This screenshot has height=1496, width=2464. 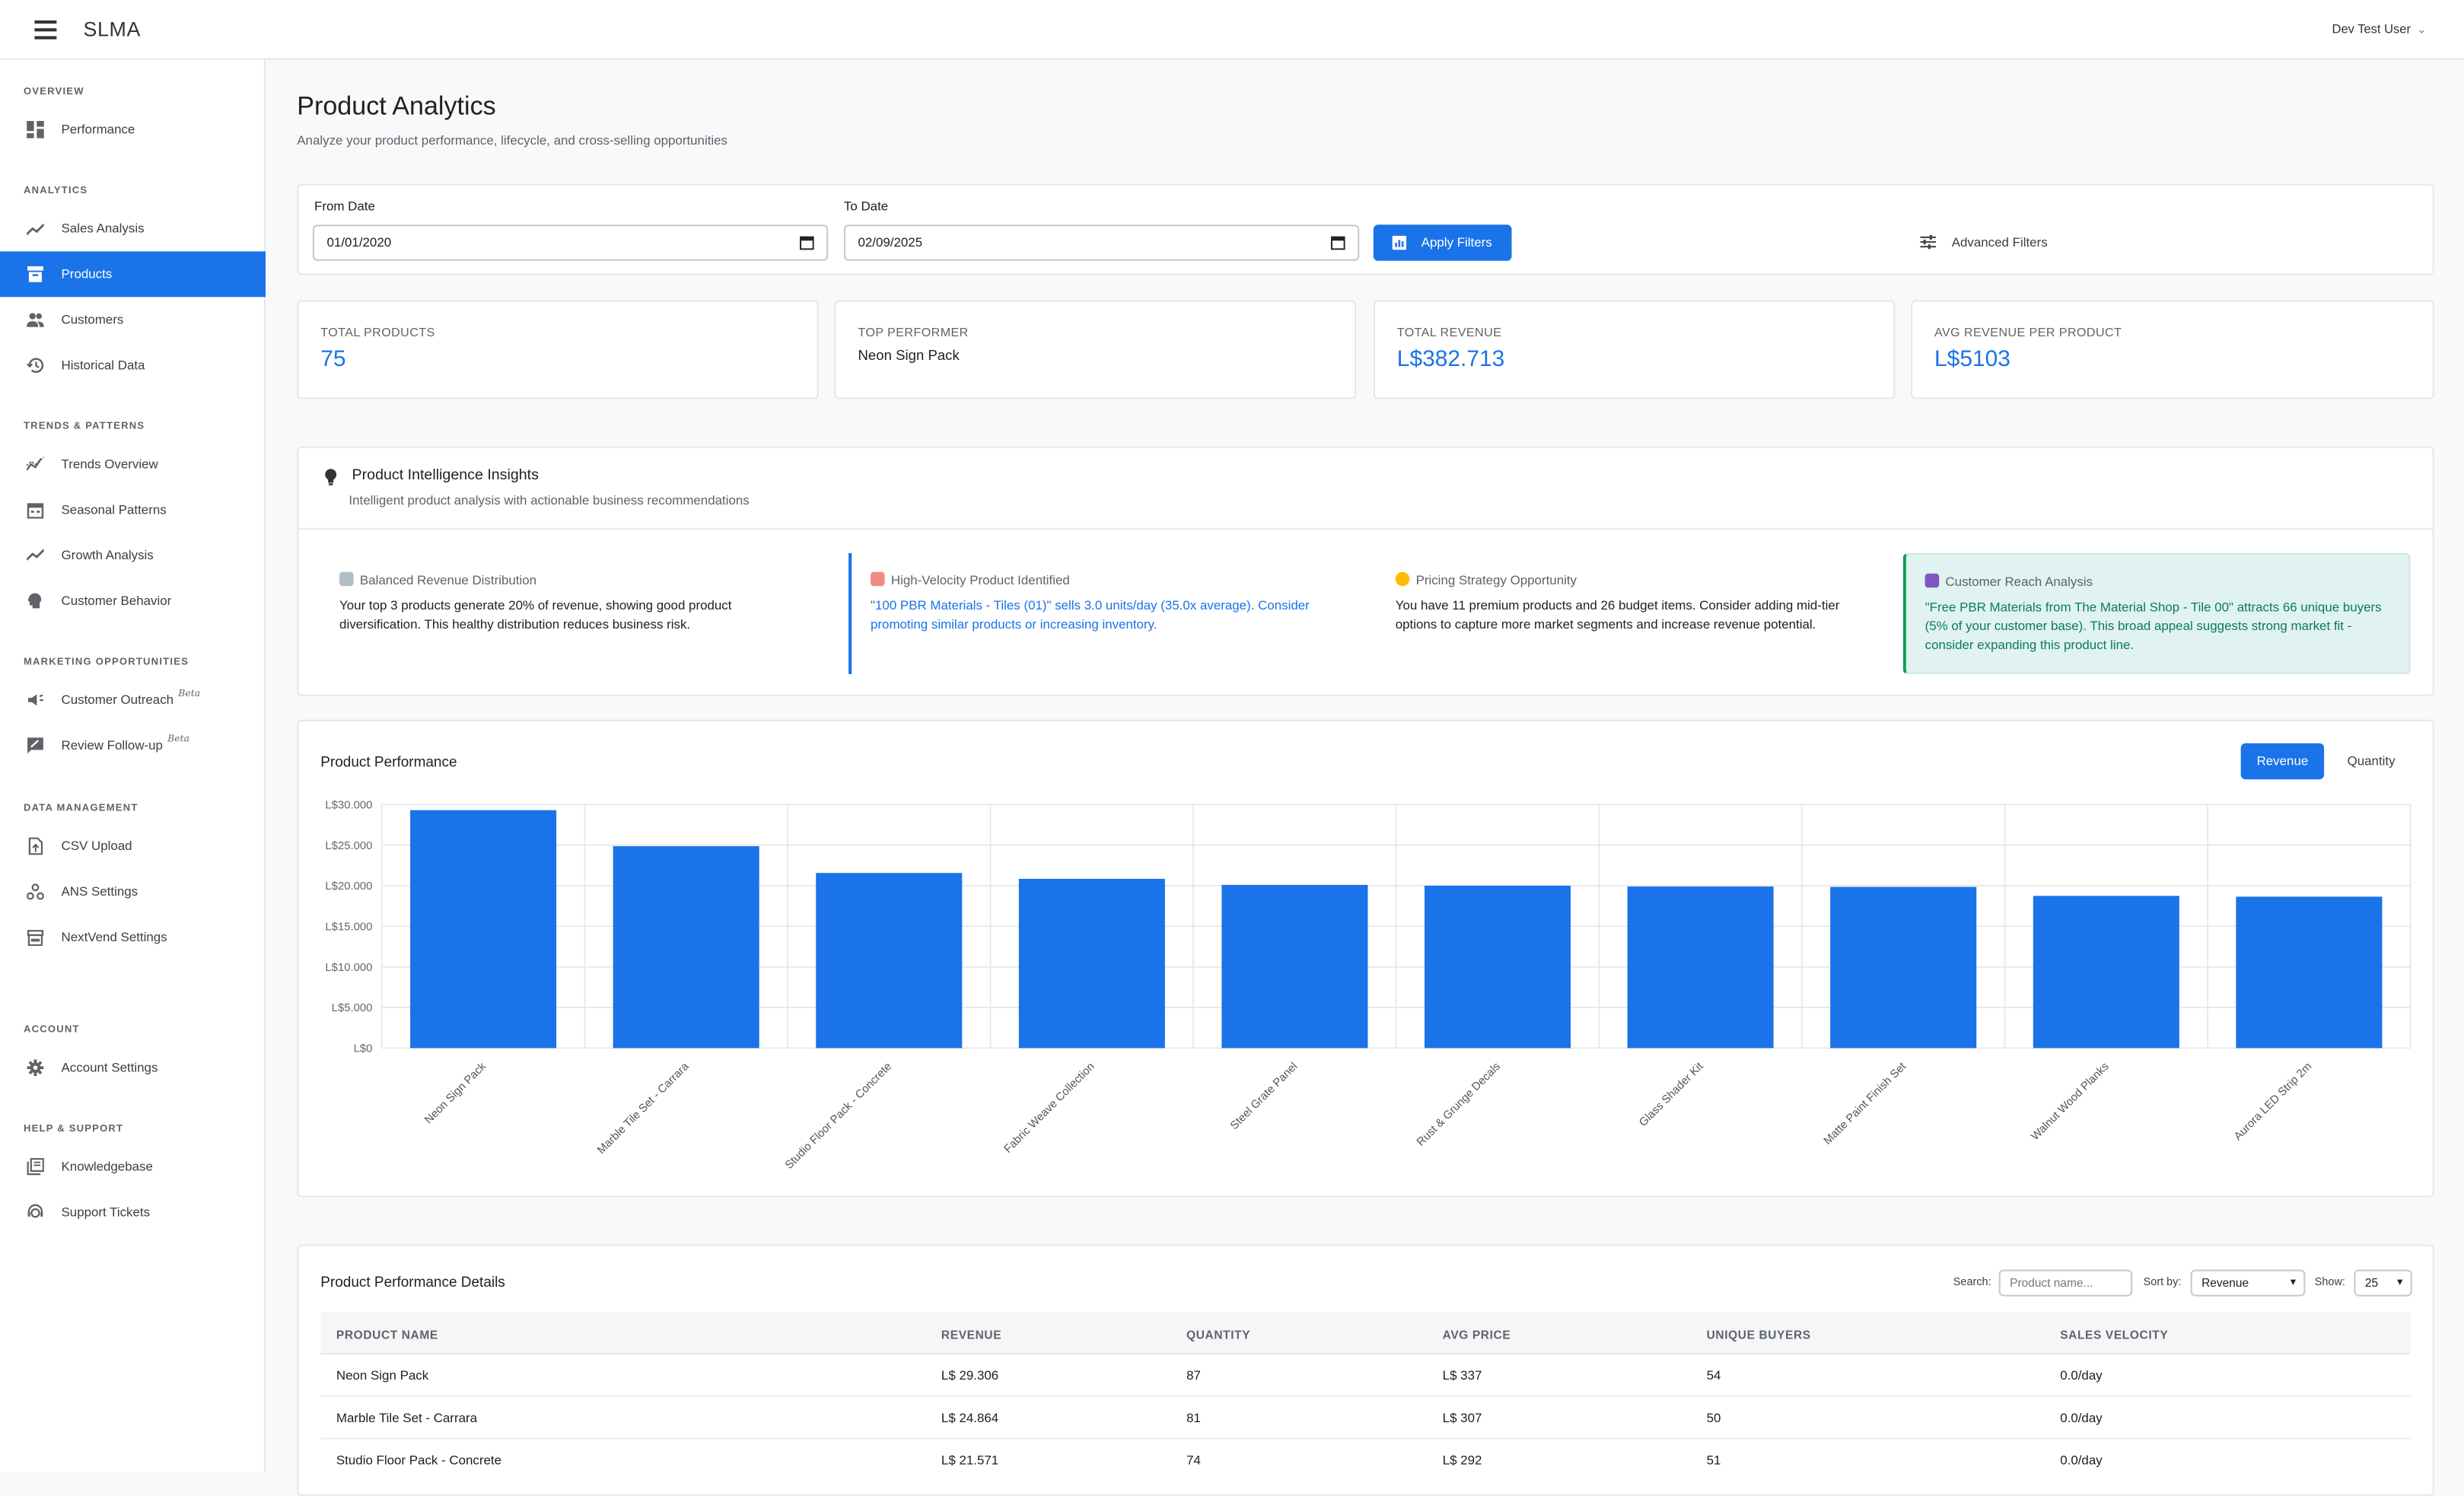 What do you see at coordinates (445, 475) in the screenshot?
I see `insights-title: Product Intelligence Insights` at bounding box center [445, 475].